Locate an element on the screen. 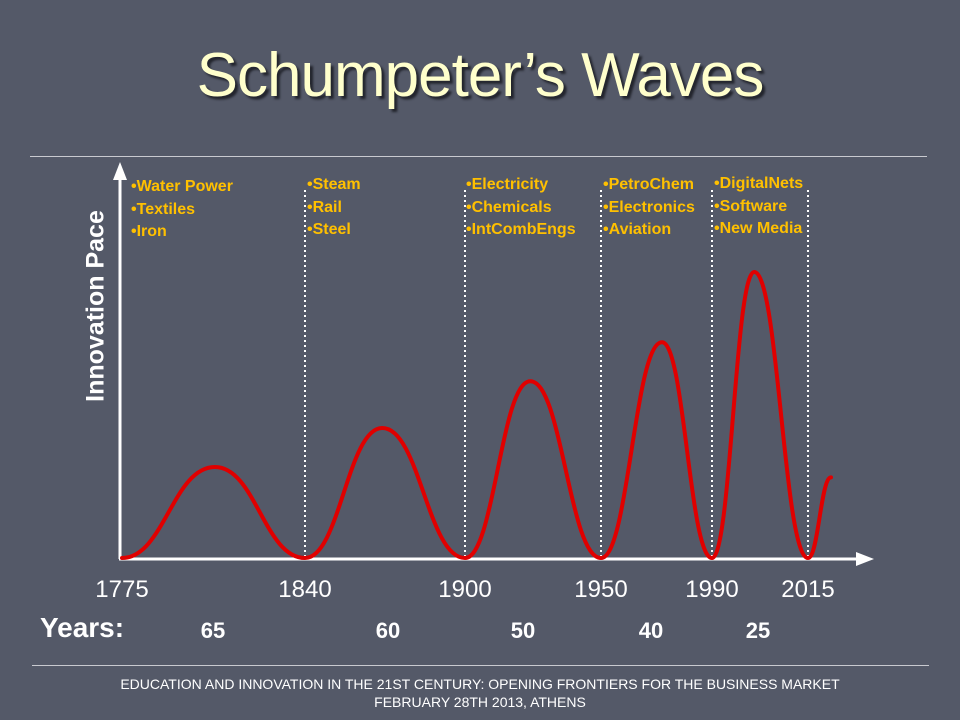 This screenshot has height=720, width=960. years-label: Years: is located at coordinates (82, 627).